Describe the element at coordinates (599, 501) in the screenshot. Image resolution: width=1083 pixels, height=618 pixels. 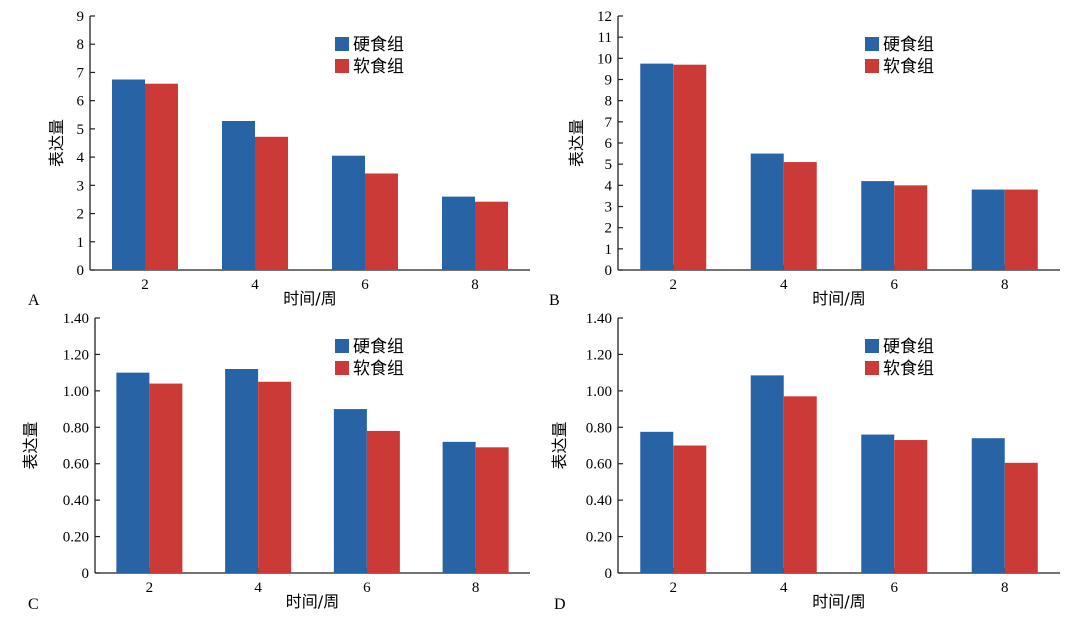
I see `y-tick-label: 0.40` at that location.